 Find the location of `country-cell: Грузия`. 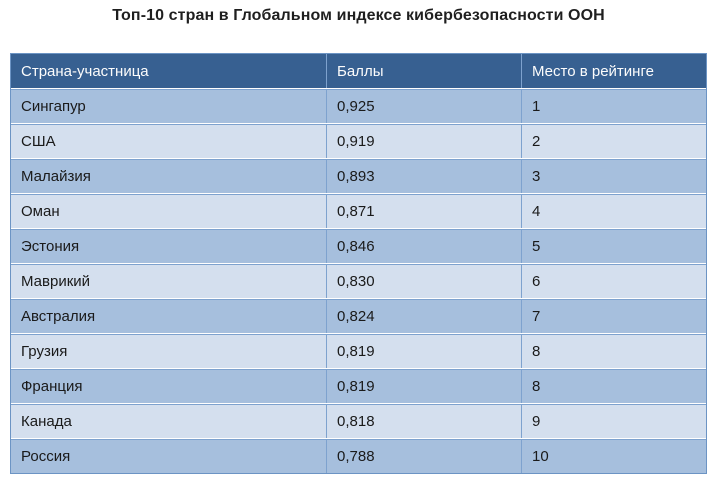

country-cell: Грузия is located at coordinates (168, 351).